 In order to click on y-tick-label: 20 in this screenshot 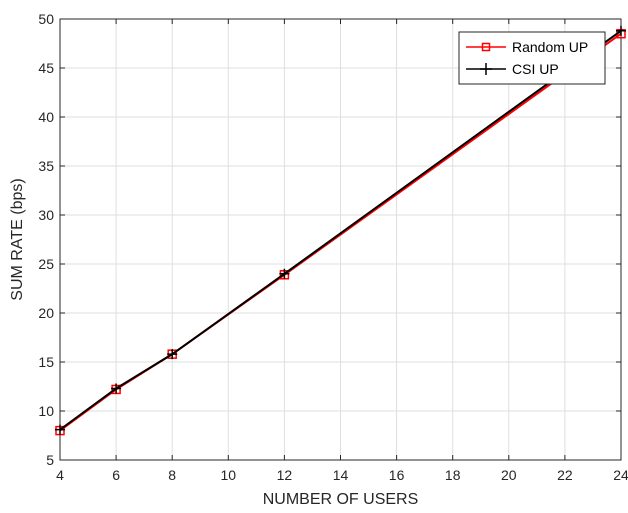, I will do `click(46, 313)`.